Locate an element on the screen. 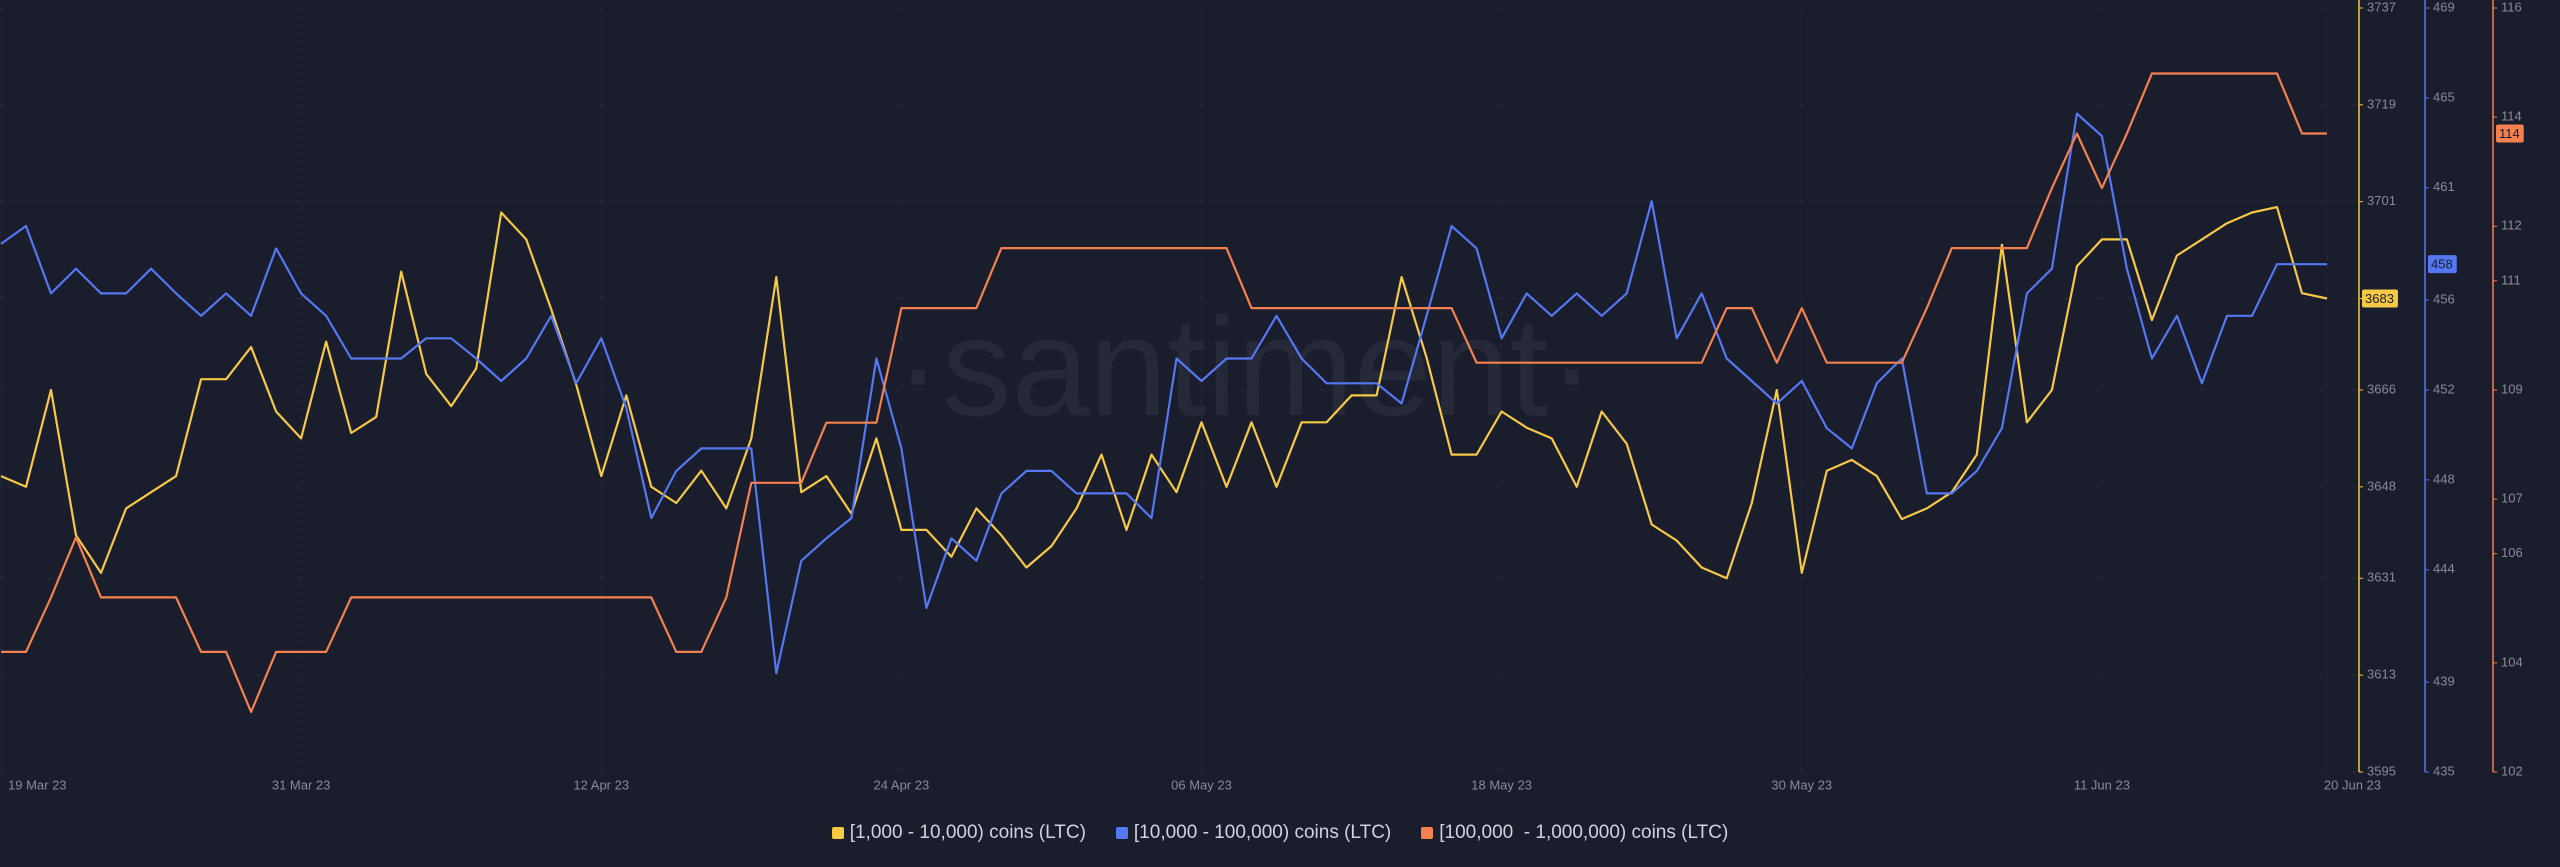 This screenshot has height=867, width=2560. value-badge: 114 is located at coordinates (2510, 133).